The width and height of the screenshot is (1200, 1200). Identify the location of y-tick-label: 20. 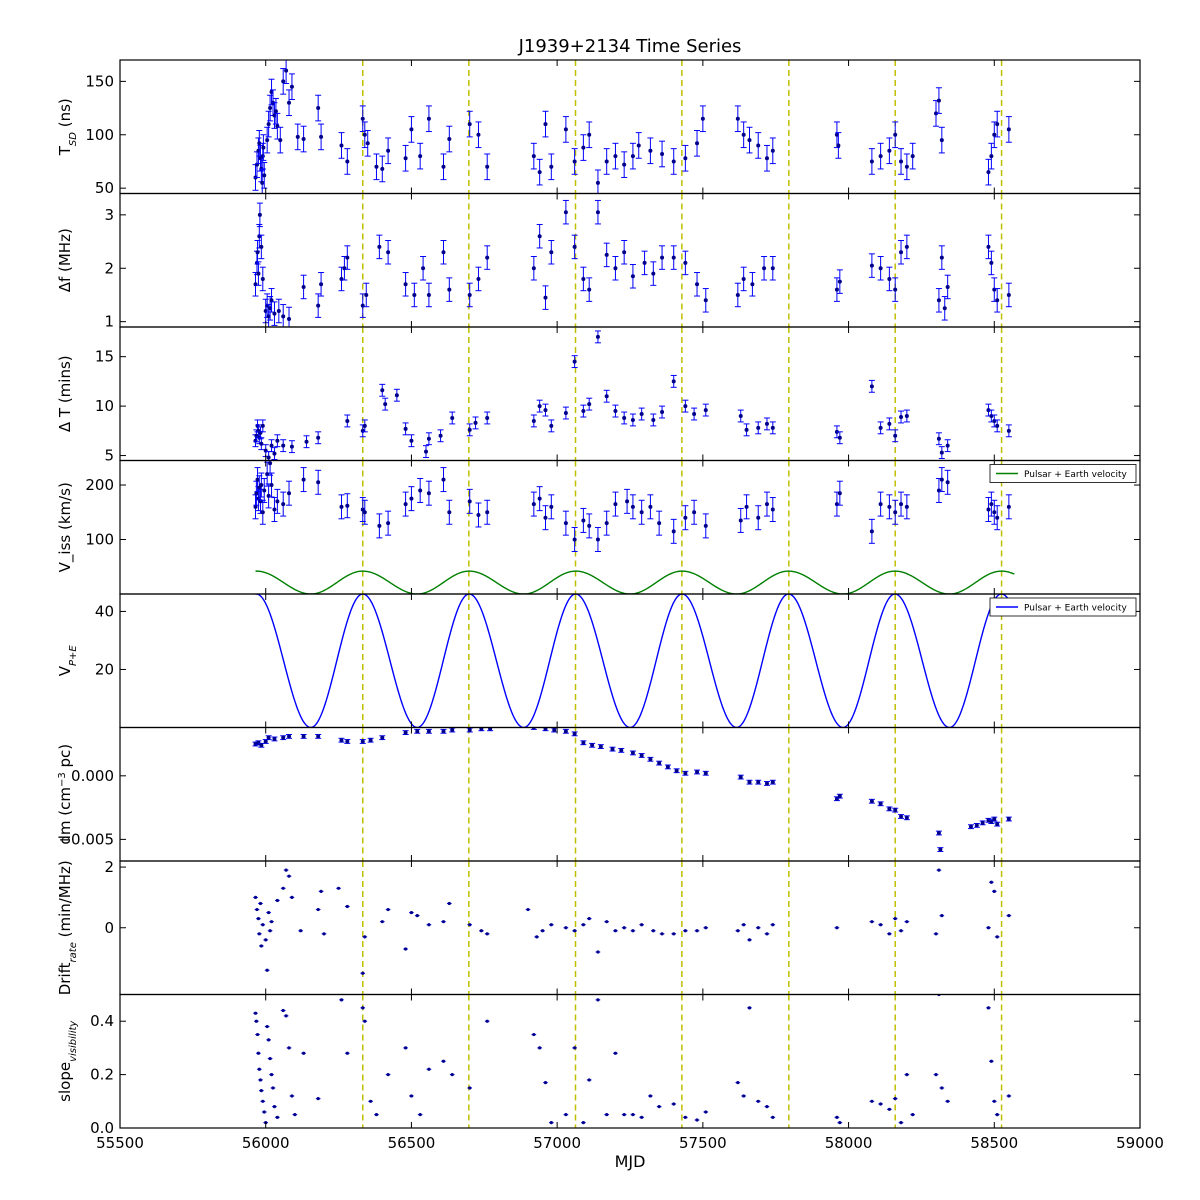
(104, 669).